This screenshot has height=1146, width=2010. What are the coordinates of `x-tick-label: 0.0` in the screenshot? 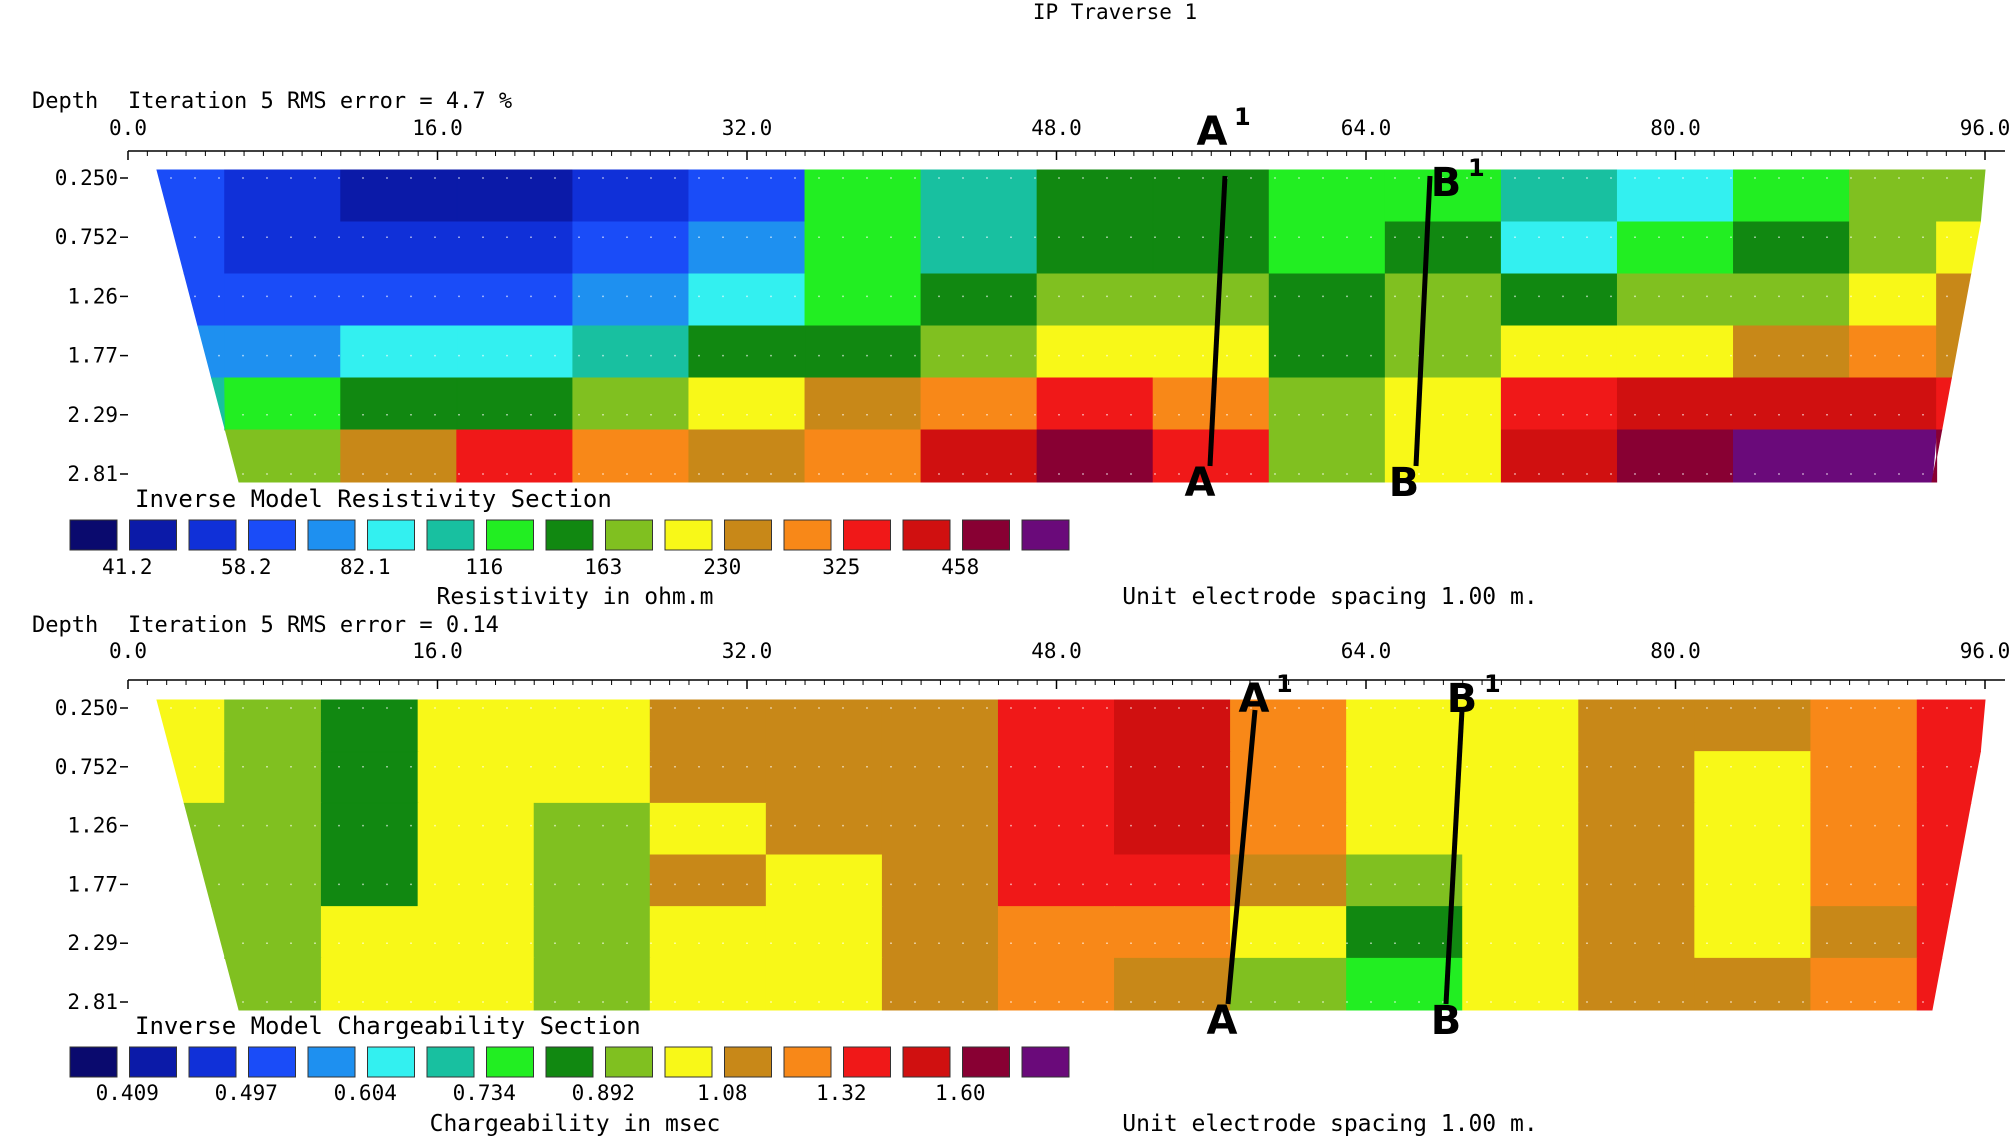 It's located at (128, 128).